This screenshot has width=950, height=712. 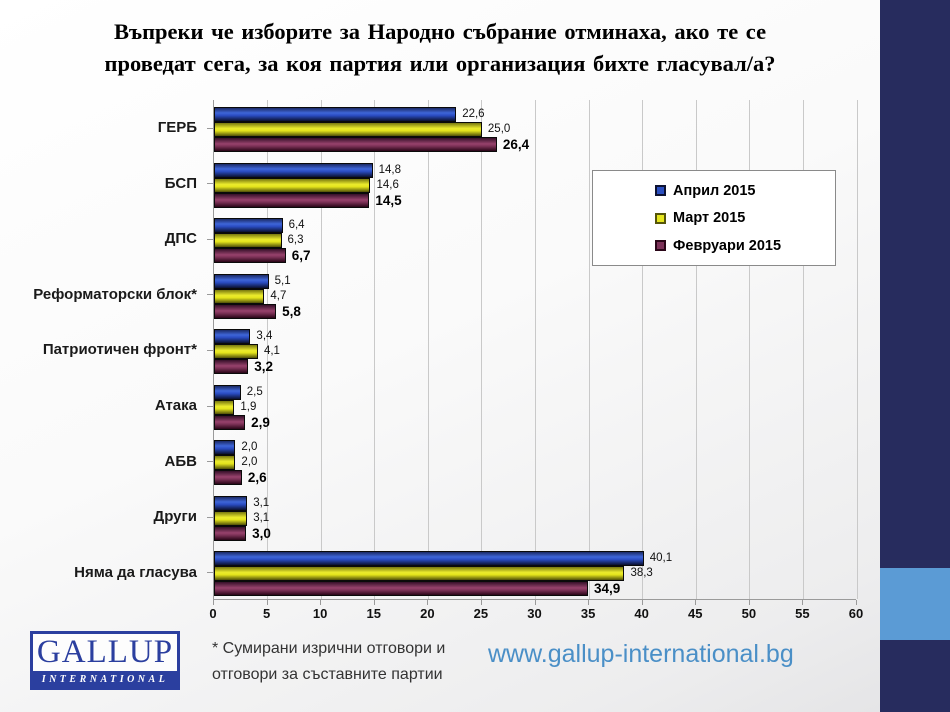 I want to click on website-link: www.gallup-international.bg, so click(x=641, y=654).